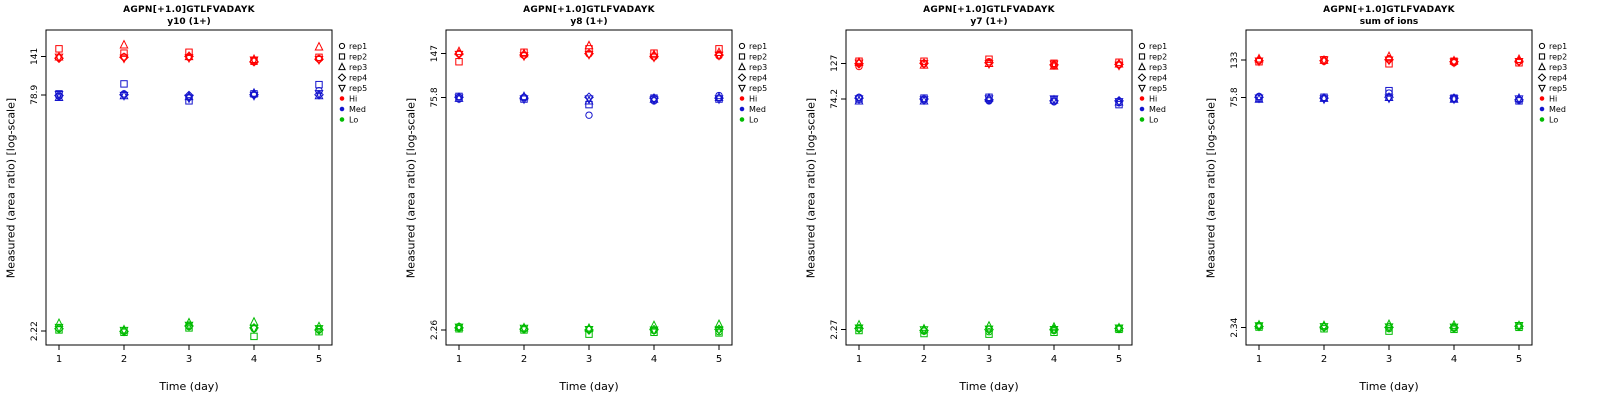  I want to click on chart-subtitle: y8 (1+), so click(589, 22).